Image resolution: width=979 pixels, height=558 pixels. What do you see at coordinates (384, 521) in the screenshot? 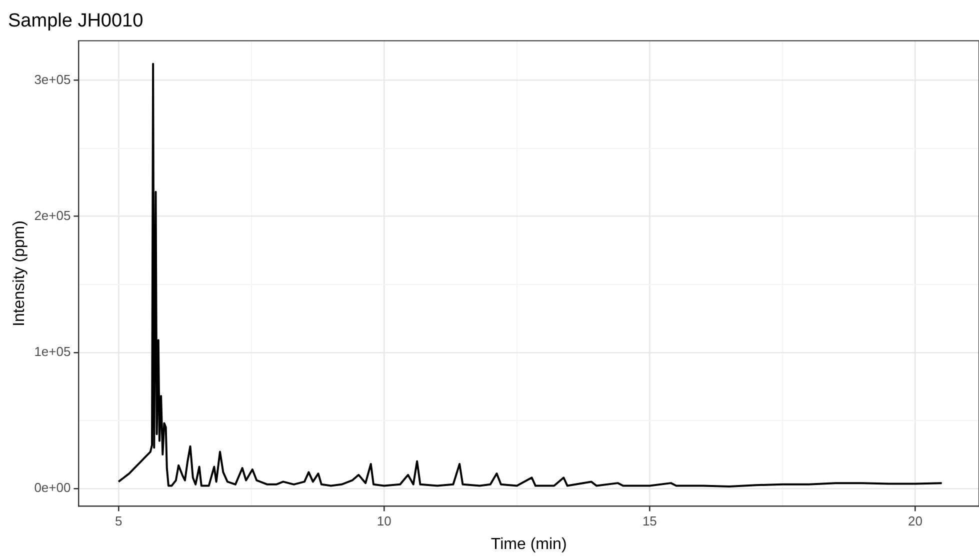
I see `x-tick-label: 10` at bounding box center [384, 521].